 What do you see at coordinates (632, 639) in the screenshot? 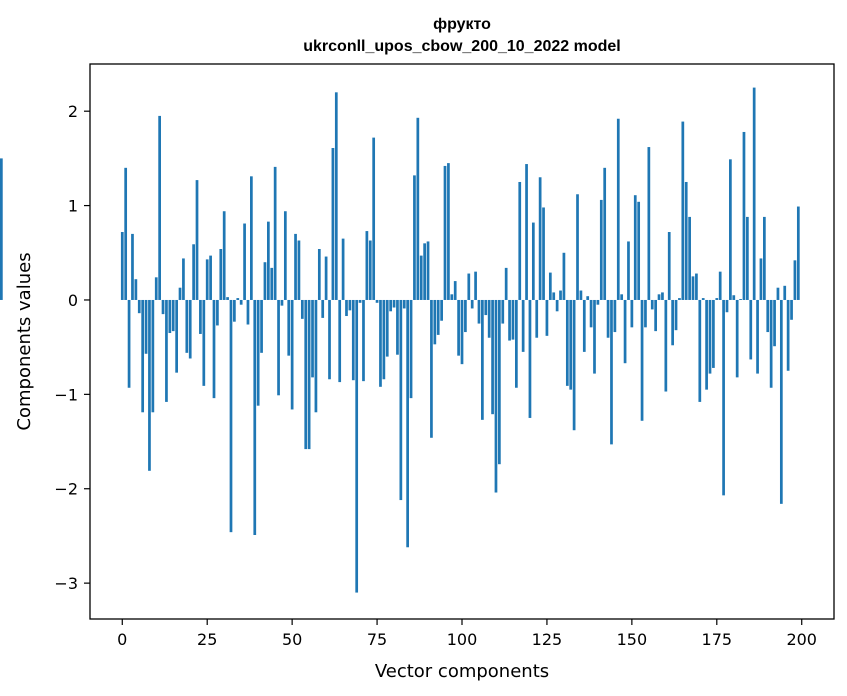
I see `x-tick-label: 150` at bounding box center [632, 639].